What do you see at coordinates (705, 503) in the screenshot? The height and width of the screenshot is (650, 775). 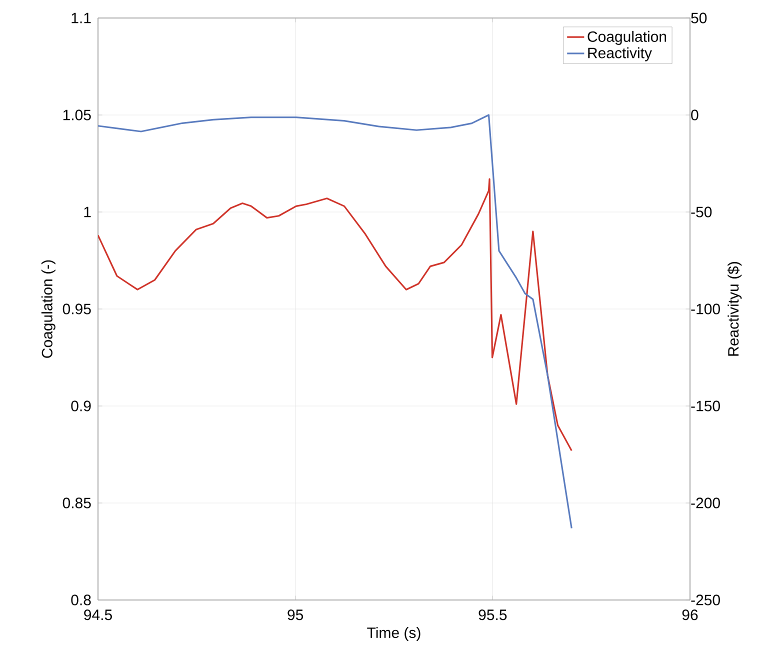 I see `y2-tick-label: -200` at bounding box center [705, 503].